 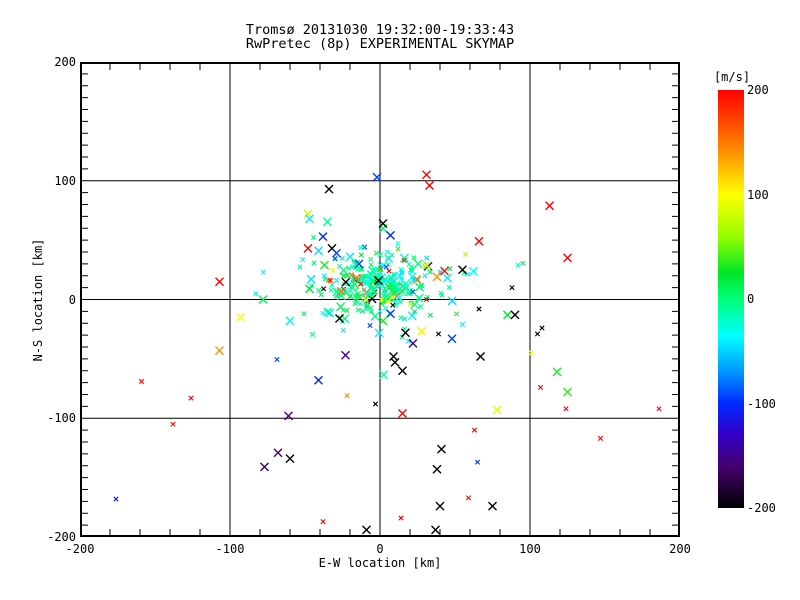 I want to click on x-tick-label: 100, so click(x=530, y=549).